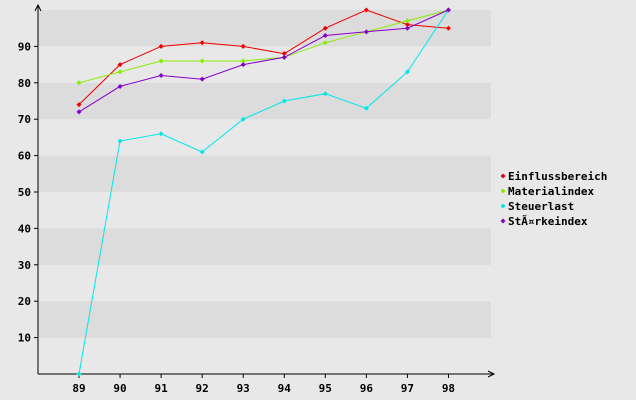 This screenshot has height=400, width=636. Describe the element at coordinates (448, 388) in the screenshot. I see `x-tick-label: 98` at that location.